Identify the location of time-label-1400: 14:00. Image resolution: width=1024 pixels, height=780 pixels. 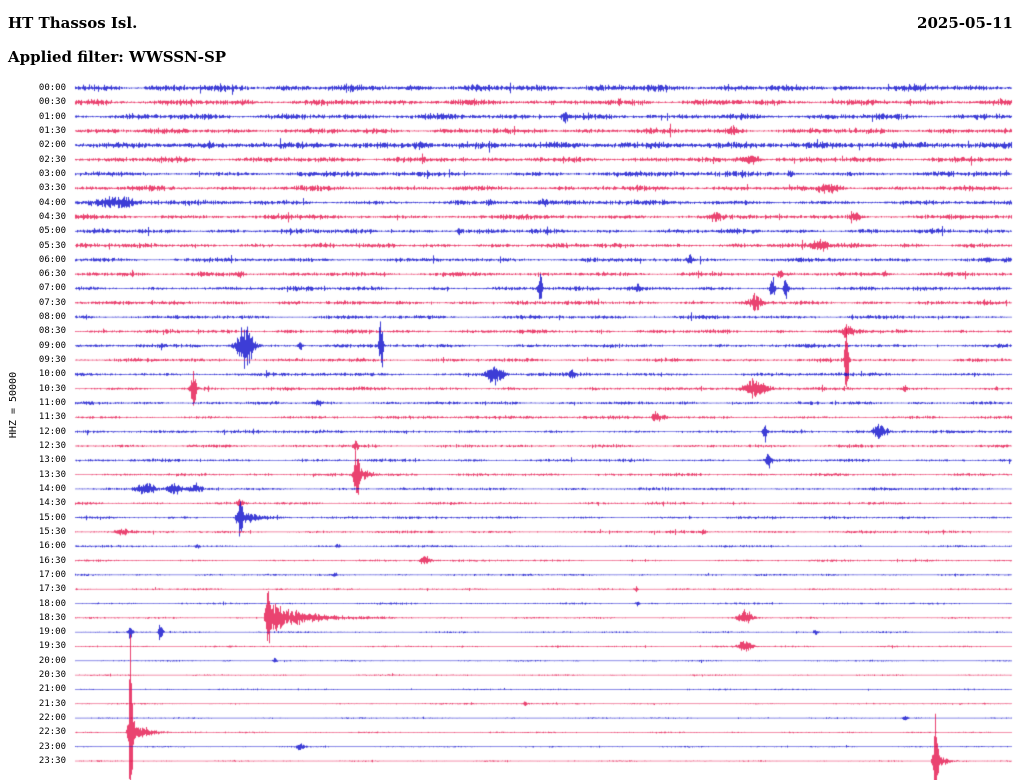
(52, 488).